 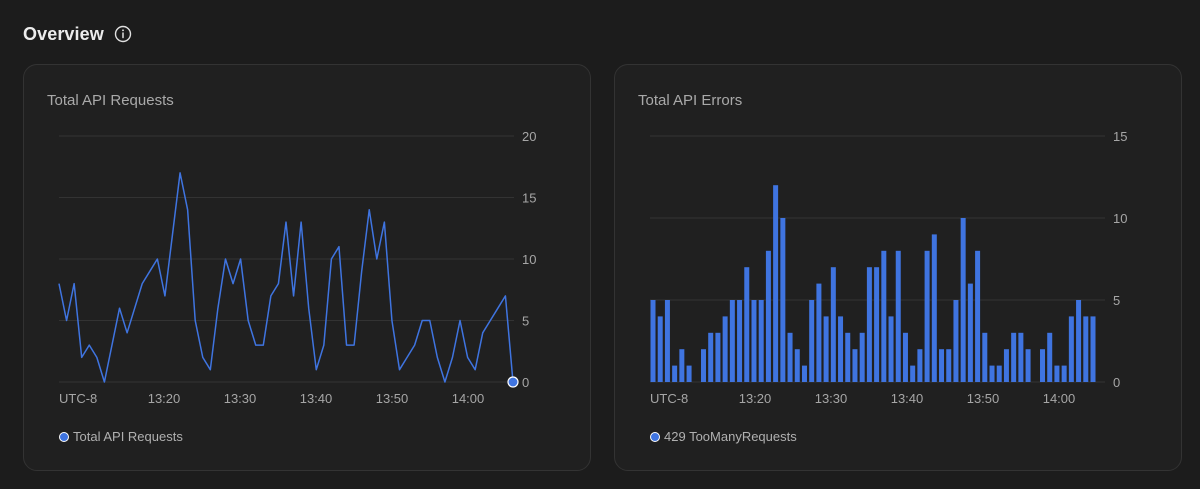 I want to click on y-tick-label: 20, so click(x=529, y=136).